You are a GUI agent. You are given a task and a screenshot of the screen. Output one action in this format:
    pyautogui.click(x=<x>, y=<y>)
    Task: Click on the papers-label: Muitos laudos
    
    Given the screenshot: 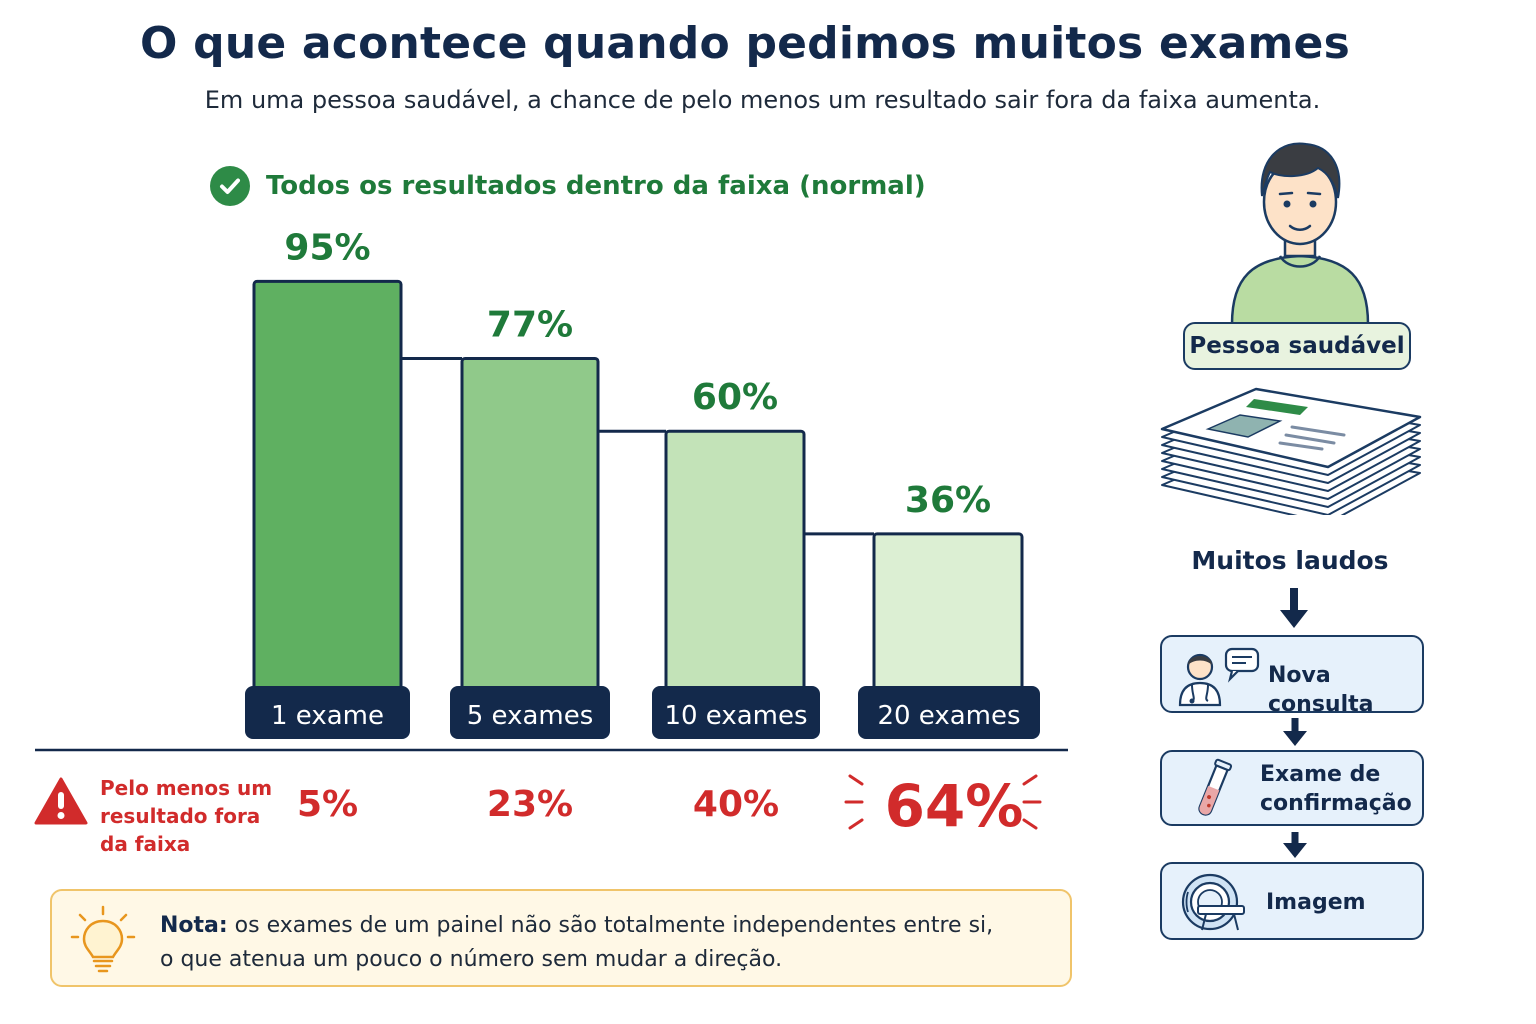 What is the action you would take?
    pyautogui.click(x=1290, y=560)
    